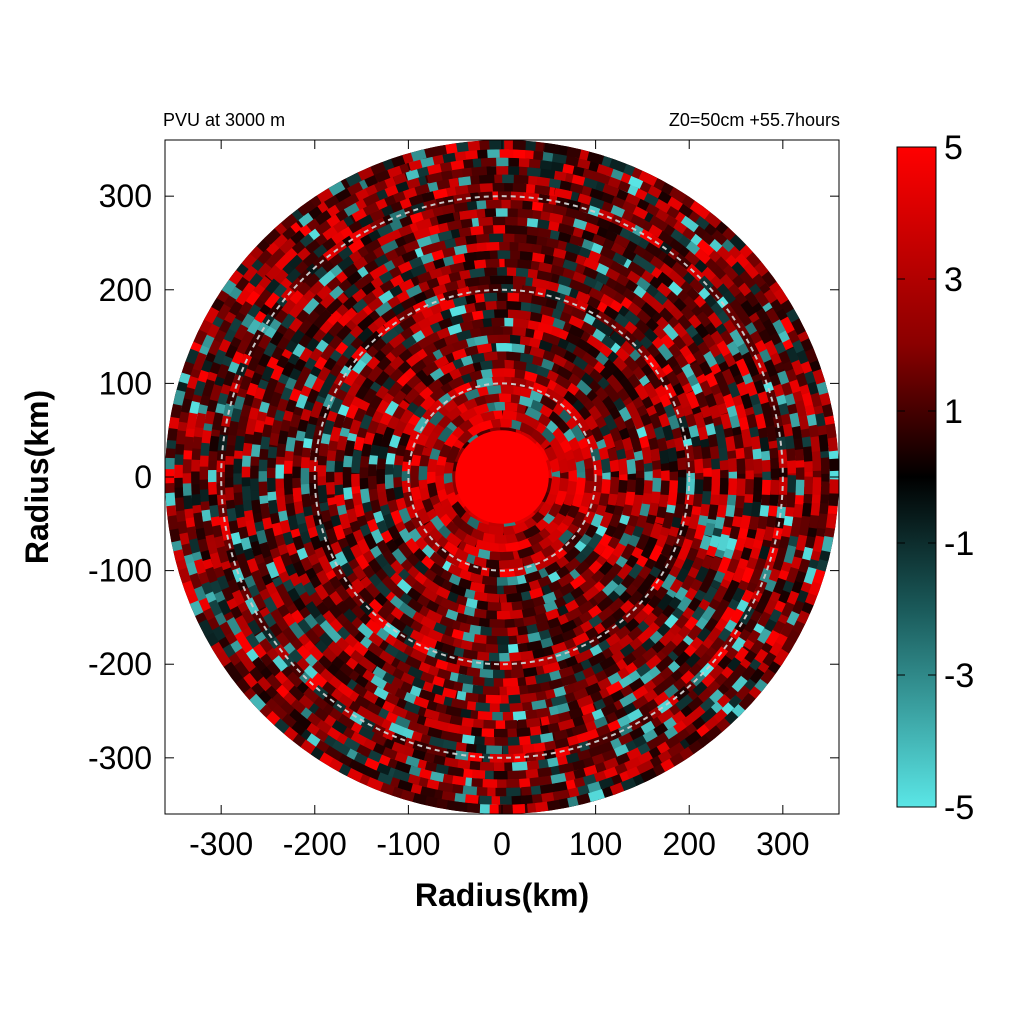  What do you see at coordinates (782, 844) in the screenshot?
I see `x-tick-label: 300` at bounding box center [782, 844].